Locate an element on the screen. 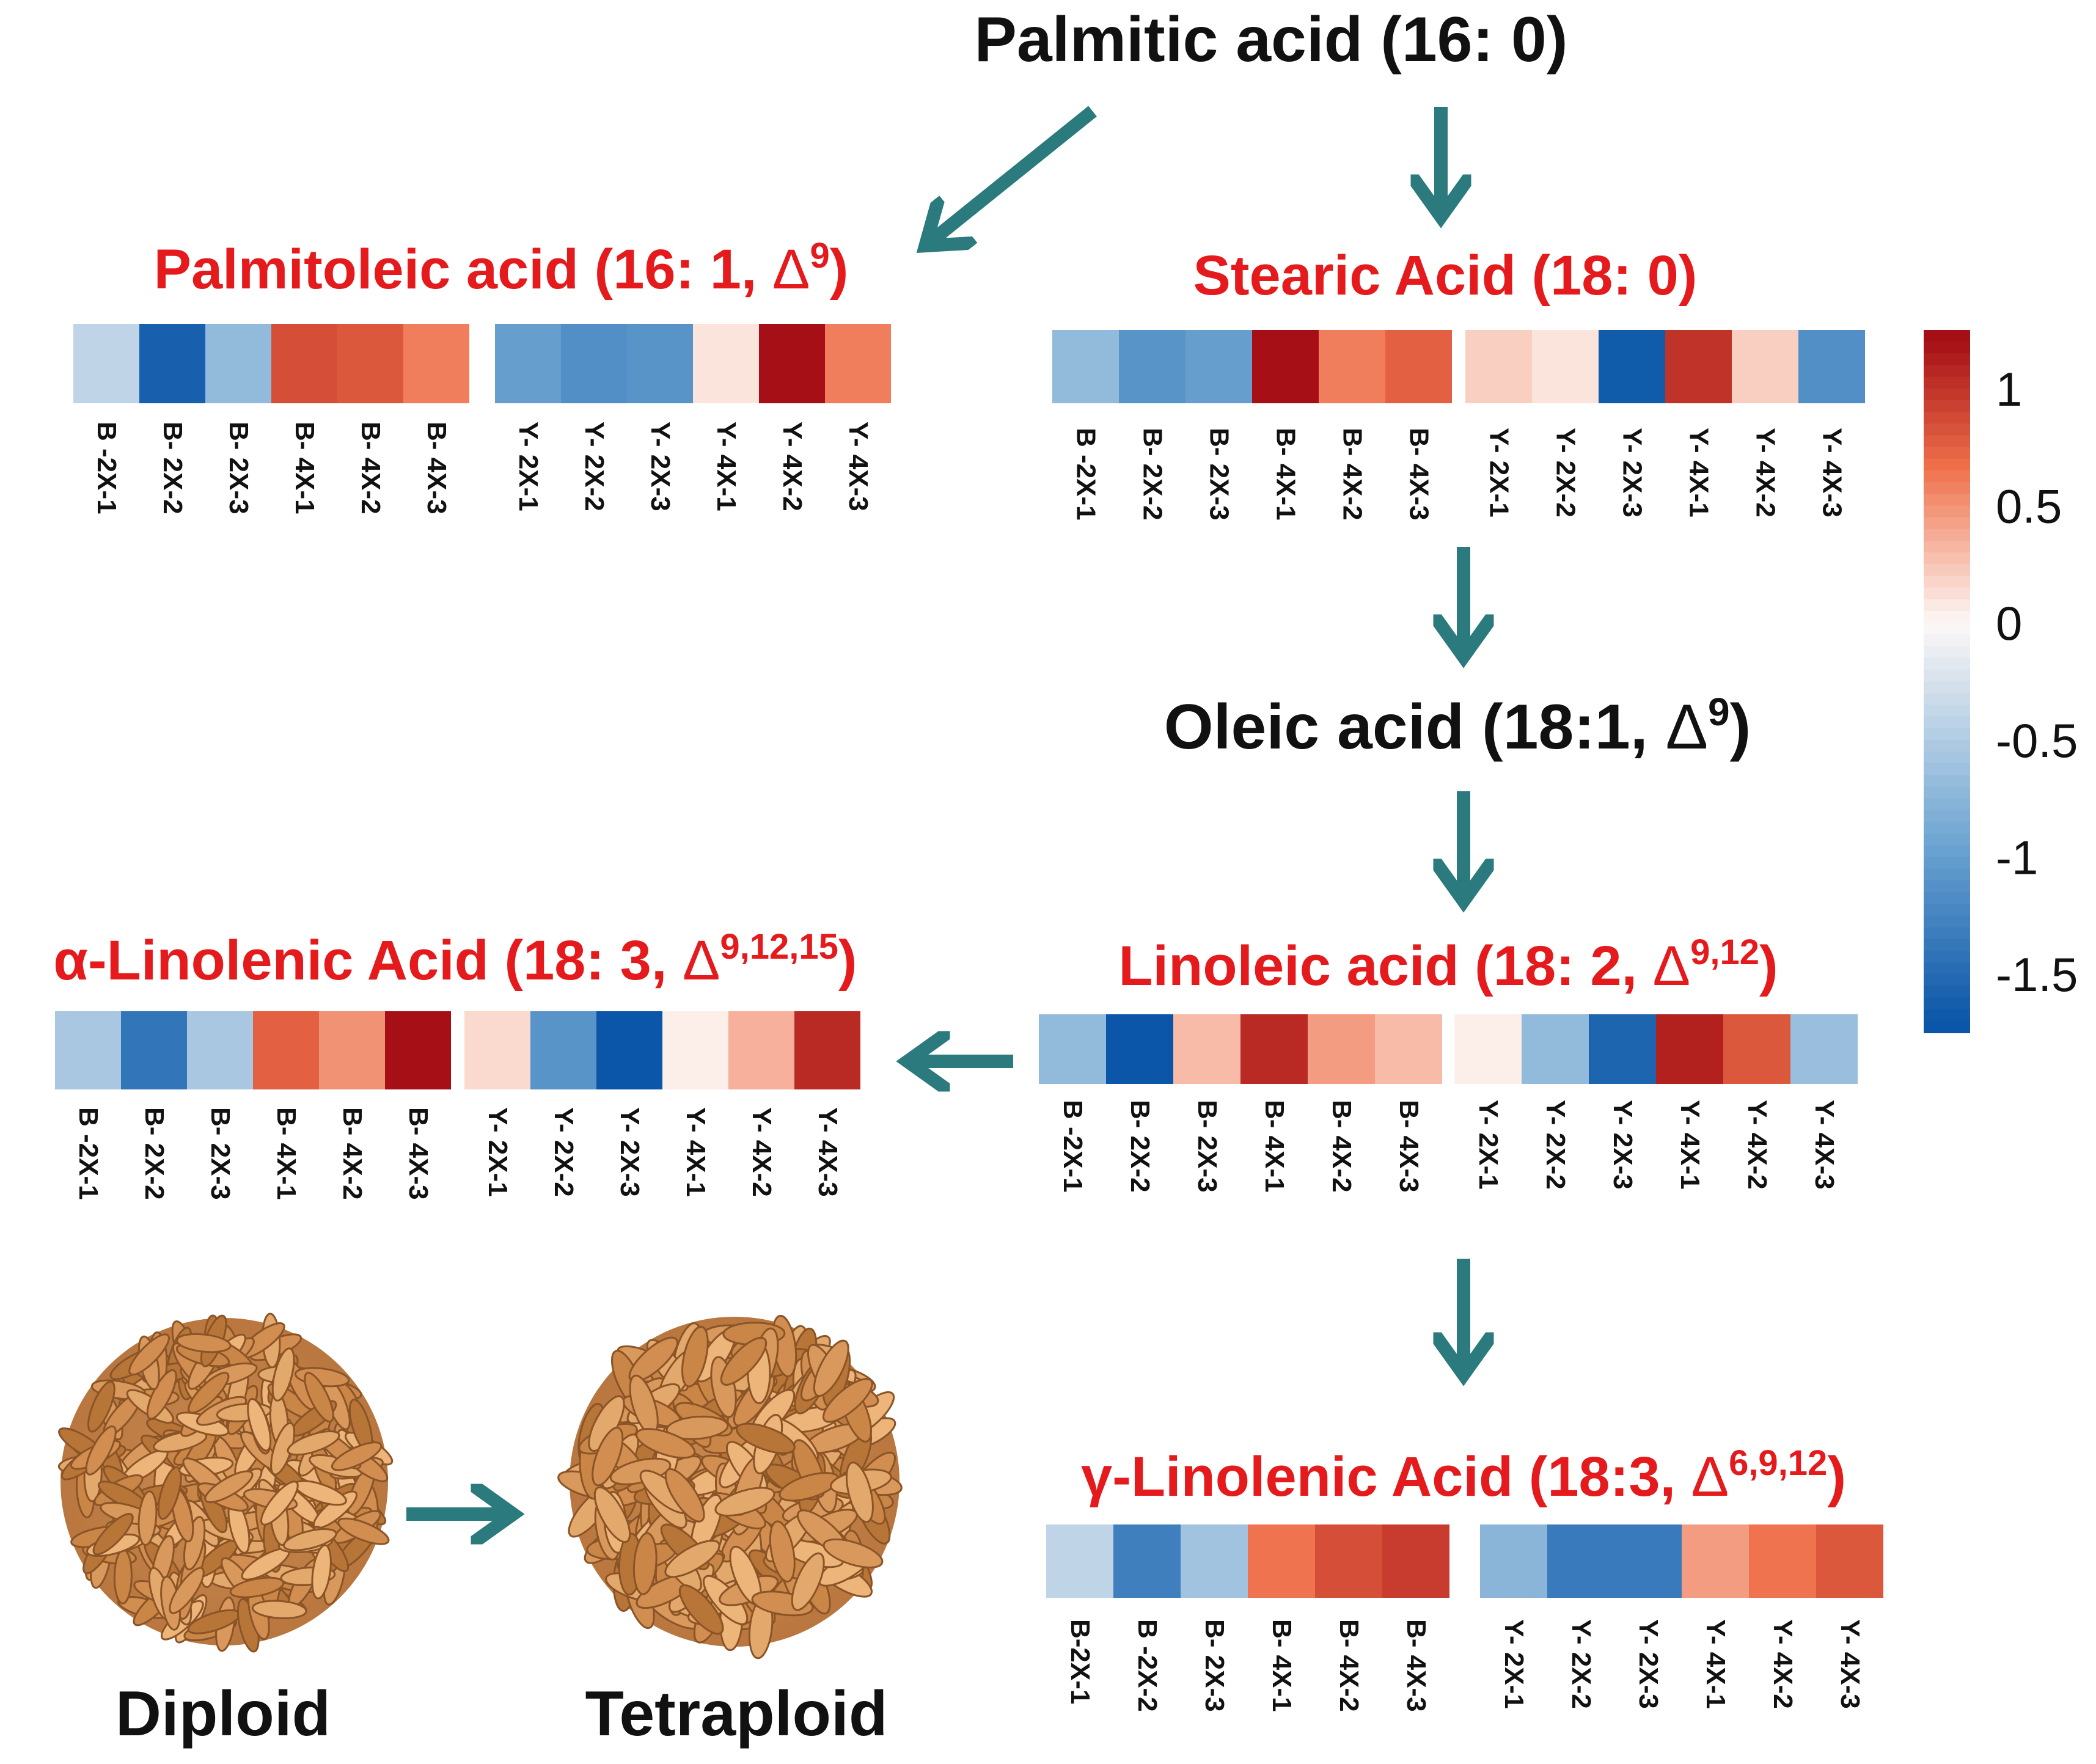 The width and height of the screenshot is (2096, 1764). sample-label-linoleic-8: Y- 2X-2 is located at coordinates (1555, 1145).